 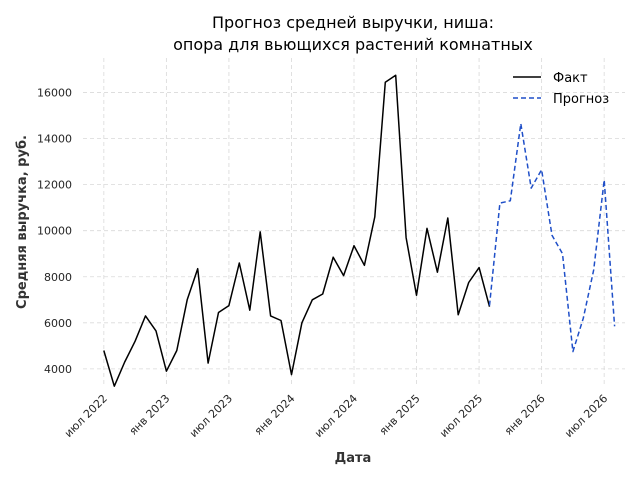 I want to click on x-tick-label: янв 2025, so click(x=400, y=415).